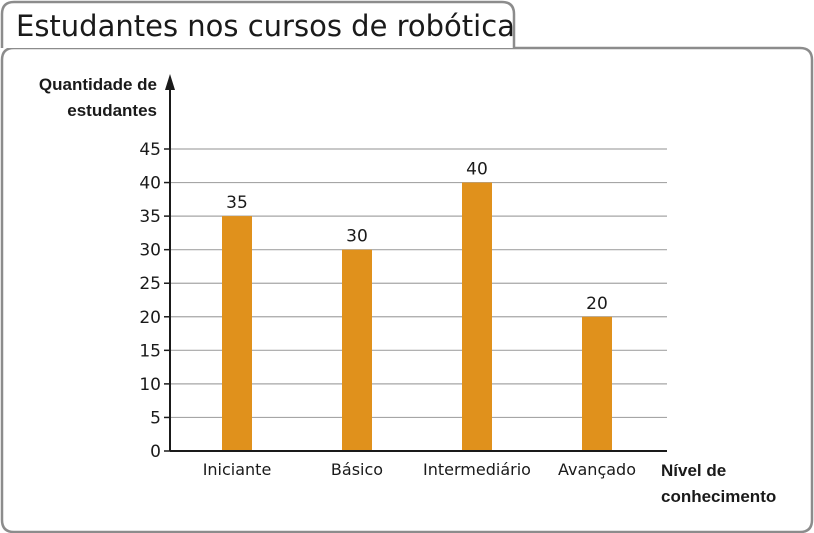 This screenshot has width=814, height=533. I want to click on category-label: Iniciante, so click(237, 469).